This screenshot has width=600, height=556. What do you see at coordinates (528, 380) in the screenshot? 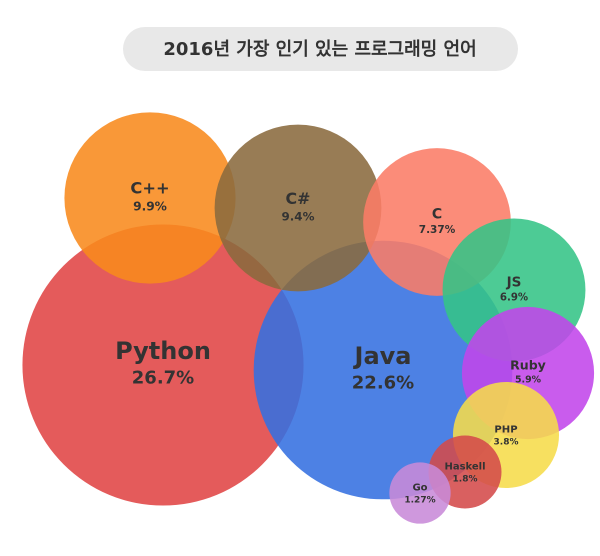
I see `bubble-value: 5.9%` at bounding box center [528, 380].